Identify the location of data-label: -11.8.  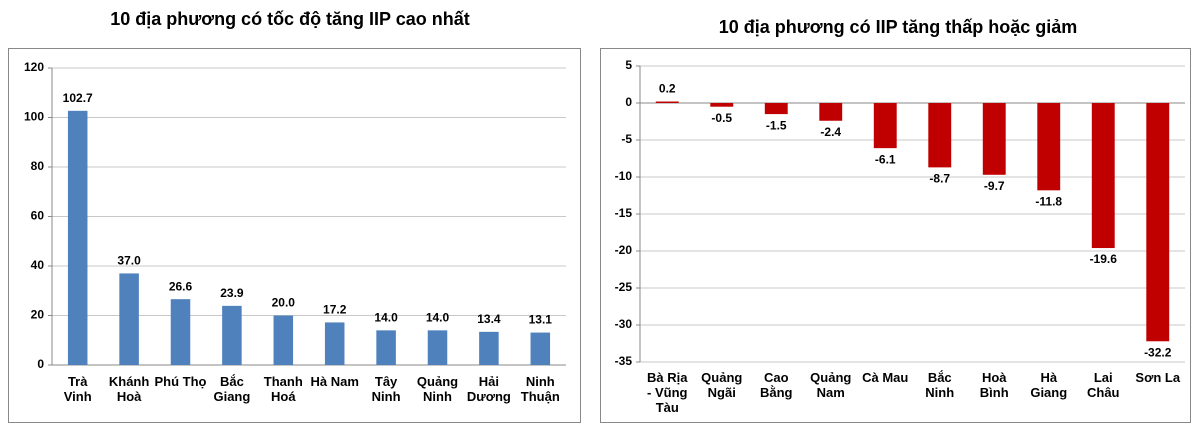
(1048, 201).